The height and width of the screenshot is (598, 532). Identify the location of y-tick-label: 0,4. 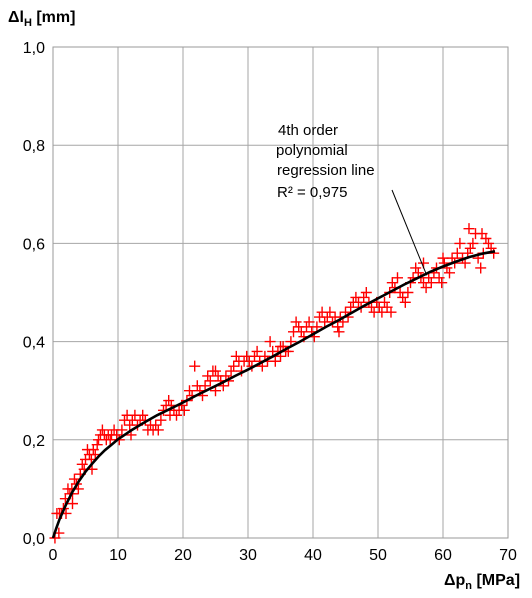
(34, 343).